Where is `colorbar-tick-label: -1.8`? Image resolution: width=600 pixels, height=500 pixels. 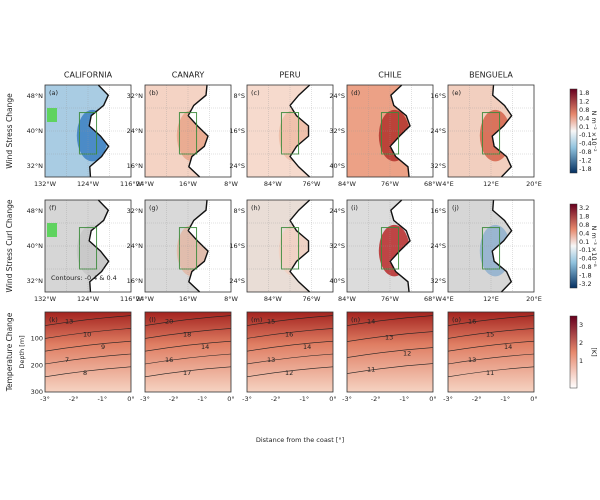 colorbar-tick-label: -1.8 is located at coordinates (585, 275).